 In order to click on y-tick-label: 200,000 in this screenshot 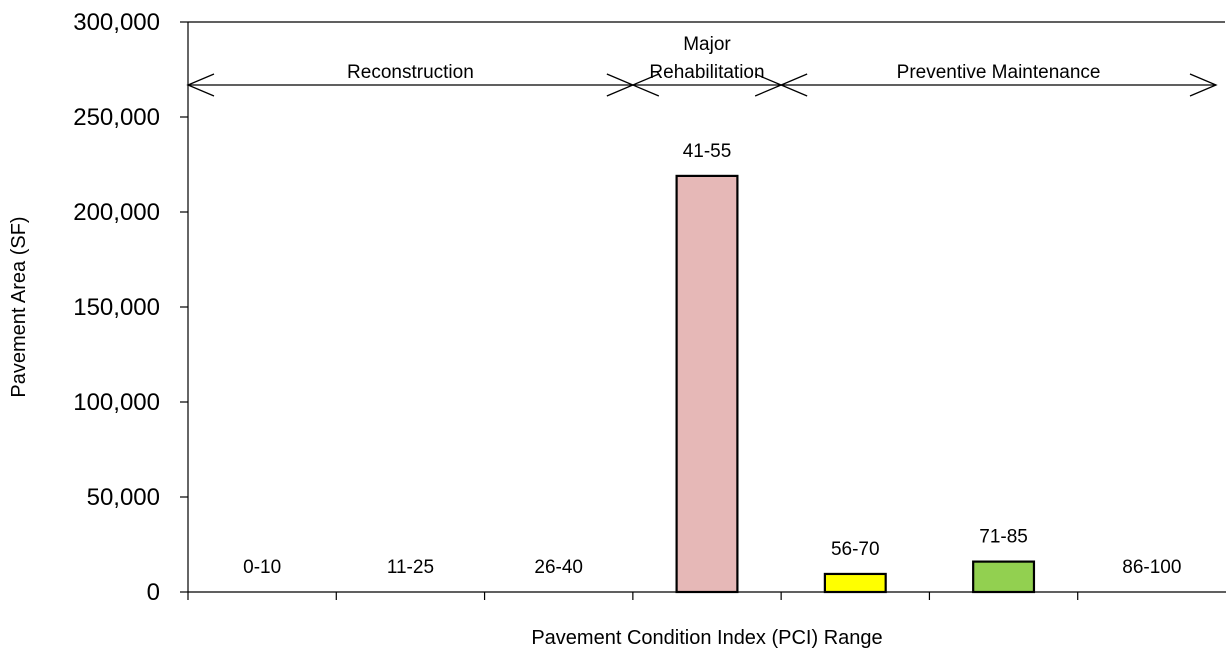, I will do `click(116, 212)`.